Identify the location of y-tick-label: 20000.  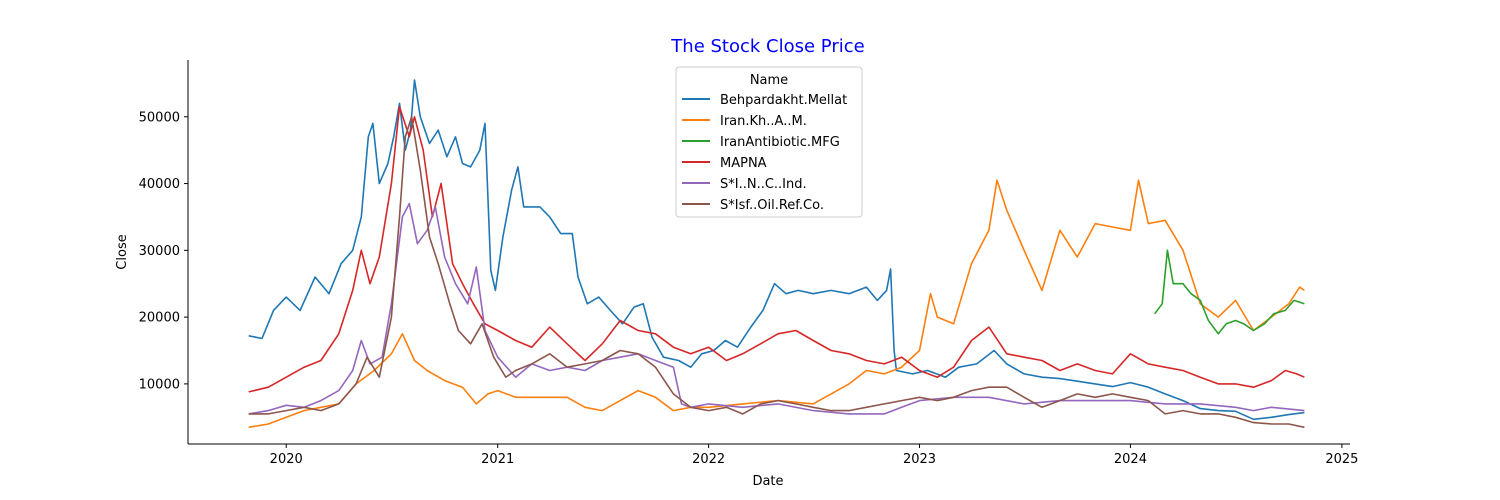
(159, 318).